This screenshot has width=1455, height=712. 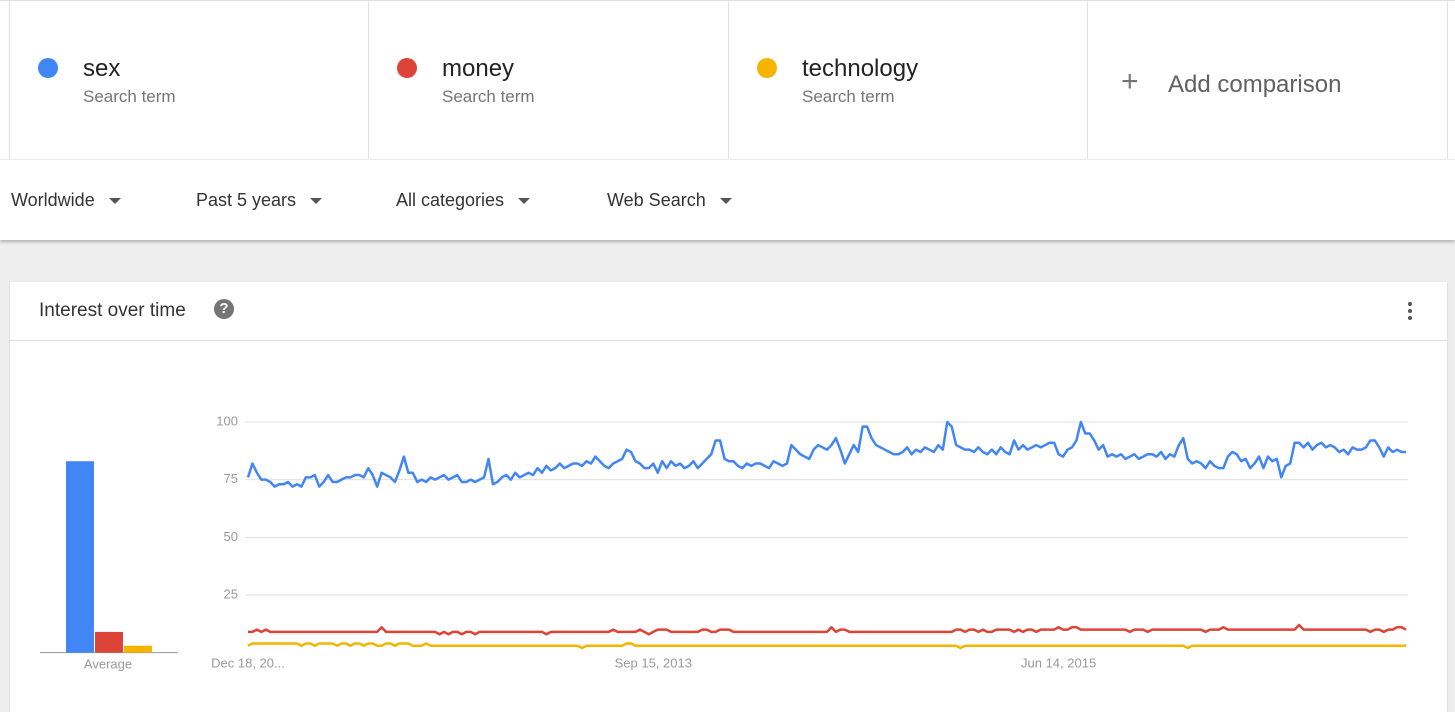 What do you see at coordinates (1411, 312) in the screenshot?
I see `menu-button` at bounding box center [1411, 312].